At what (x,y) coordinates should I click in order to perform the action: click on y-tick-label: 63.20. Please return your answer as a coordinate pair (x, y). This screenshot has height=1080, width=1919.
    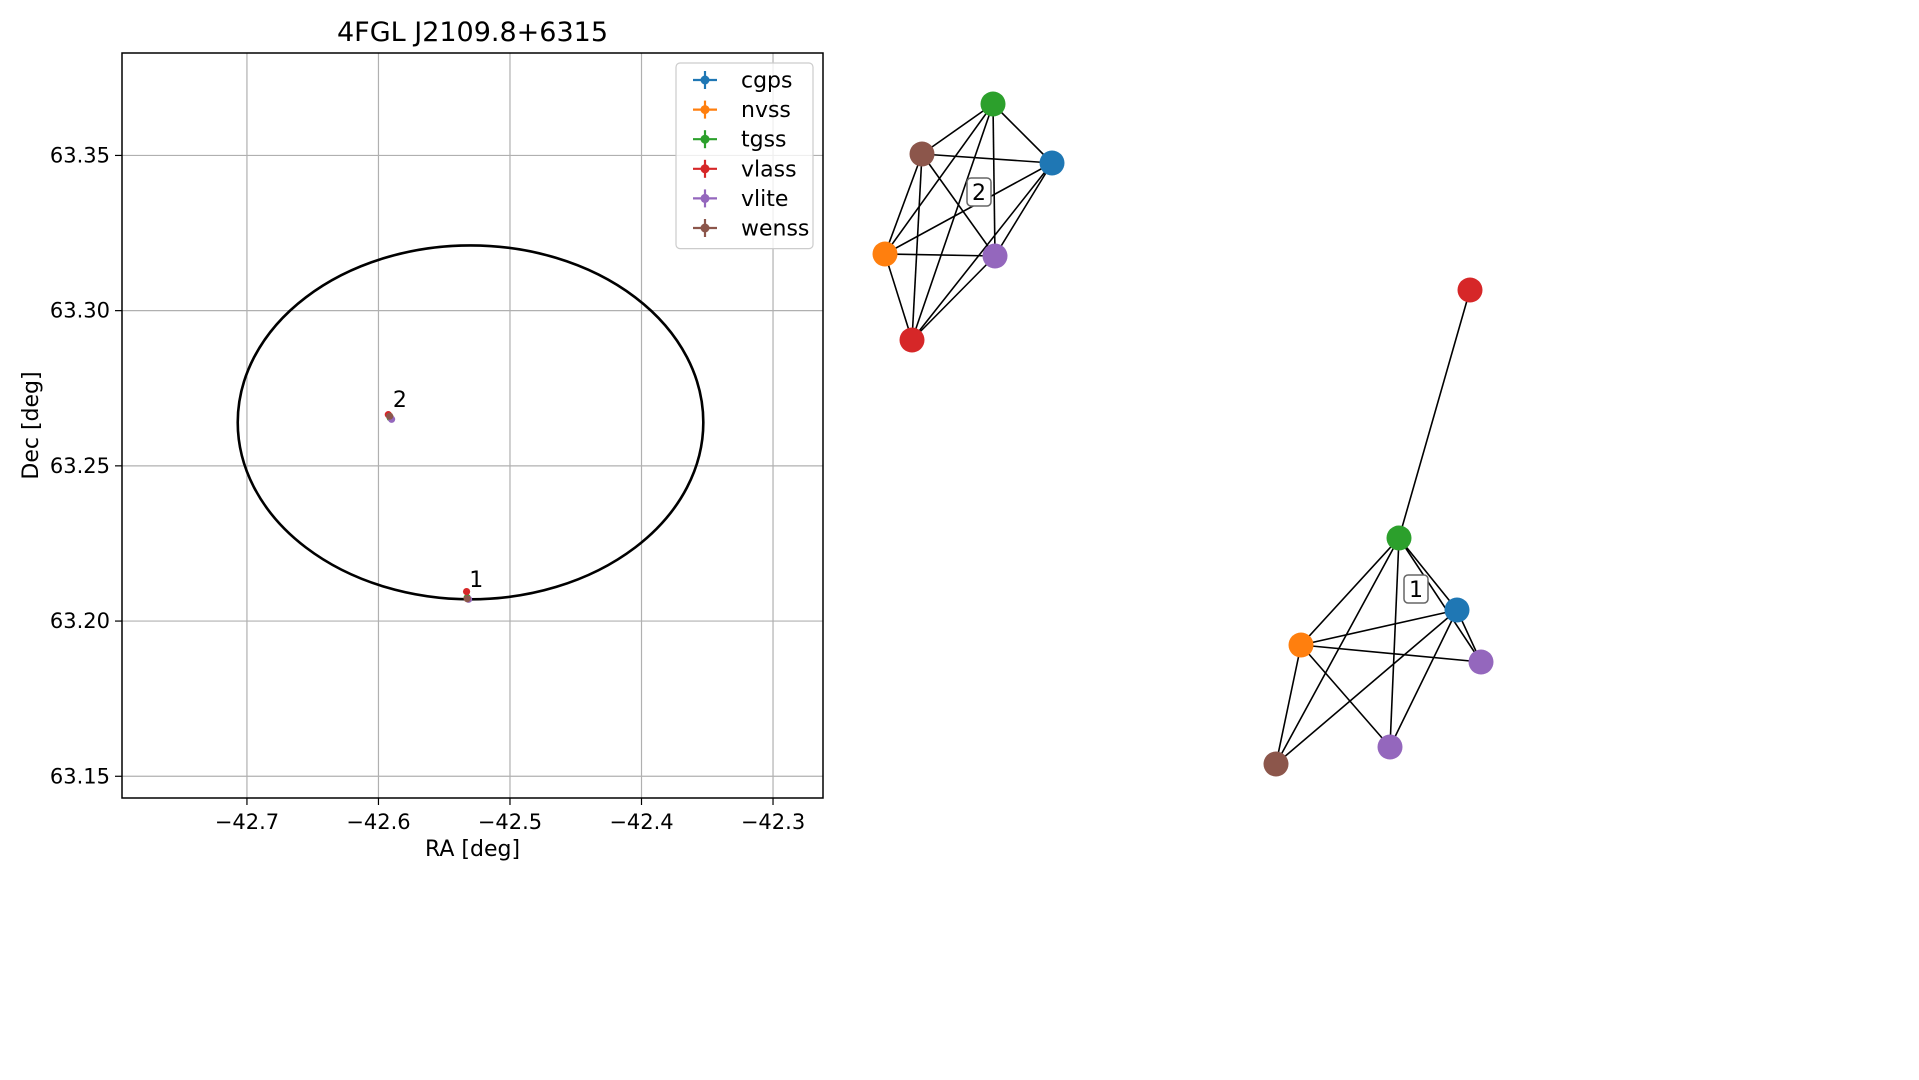
    Looking at the image, I should click on (80, 621).